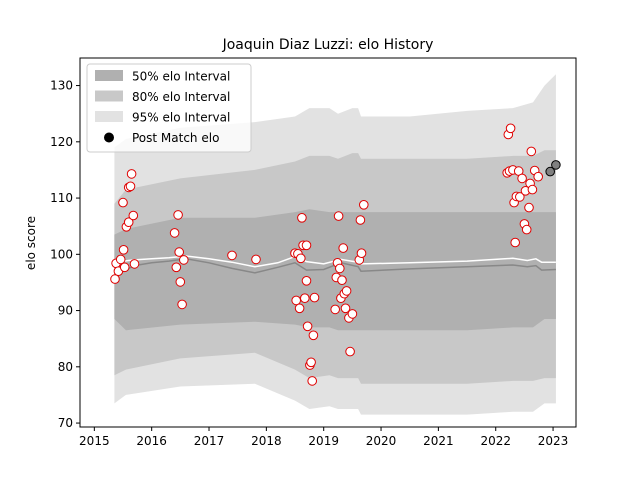  What do you see at coordinates (323, 441) in the screenshot?
I see `x-tick-label: 2019` at bounding box center [323, 441].